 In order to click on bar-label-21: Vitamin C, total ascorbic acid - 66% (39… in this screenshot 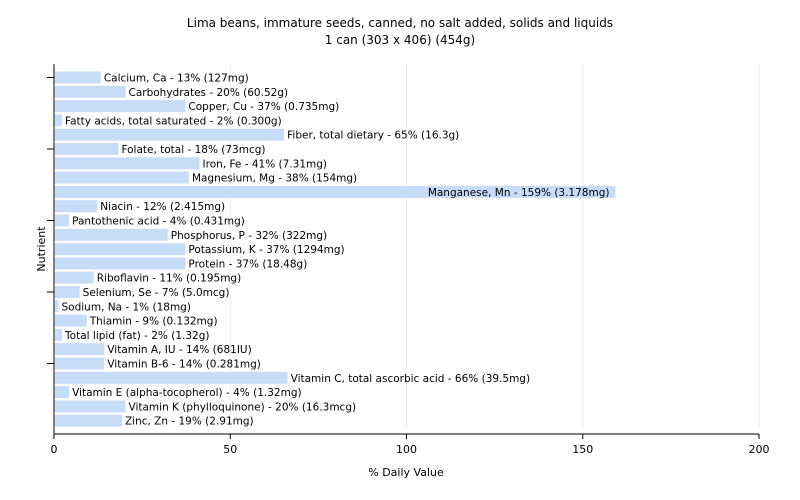, I will do `click(410, 379)`.